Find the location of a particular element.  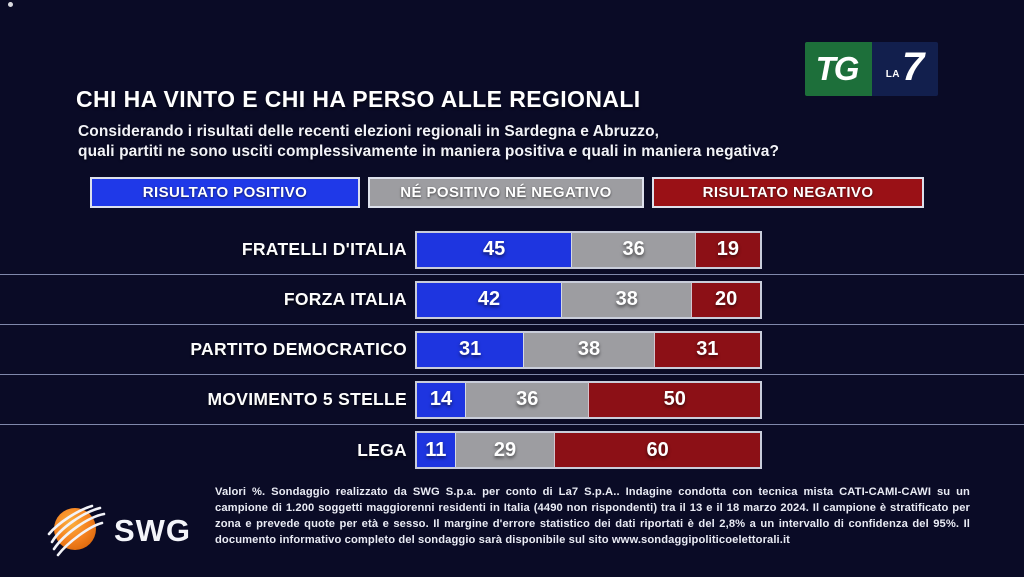

bar-segment-2: 50 is located at coordinates (674, 399).